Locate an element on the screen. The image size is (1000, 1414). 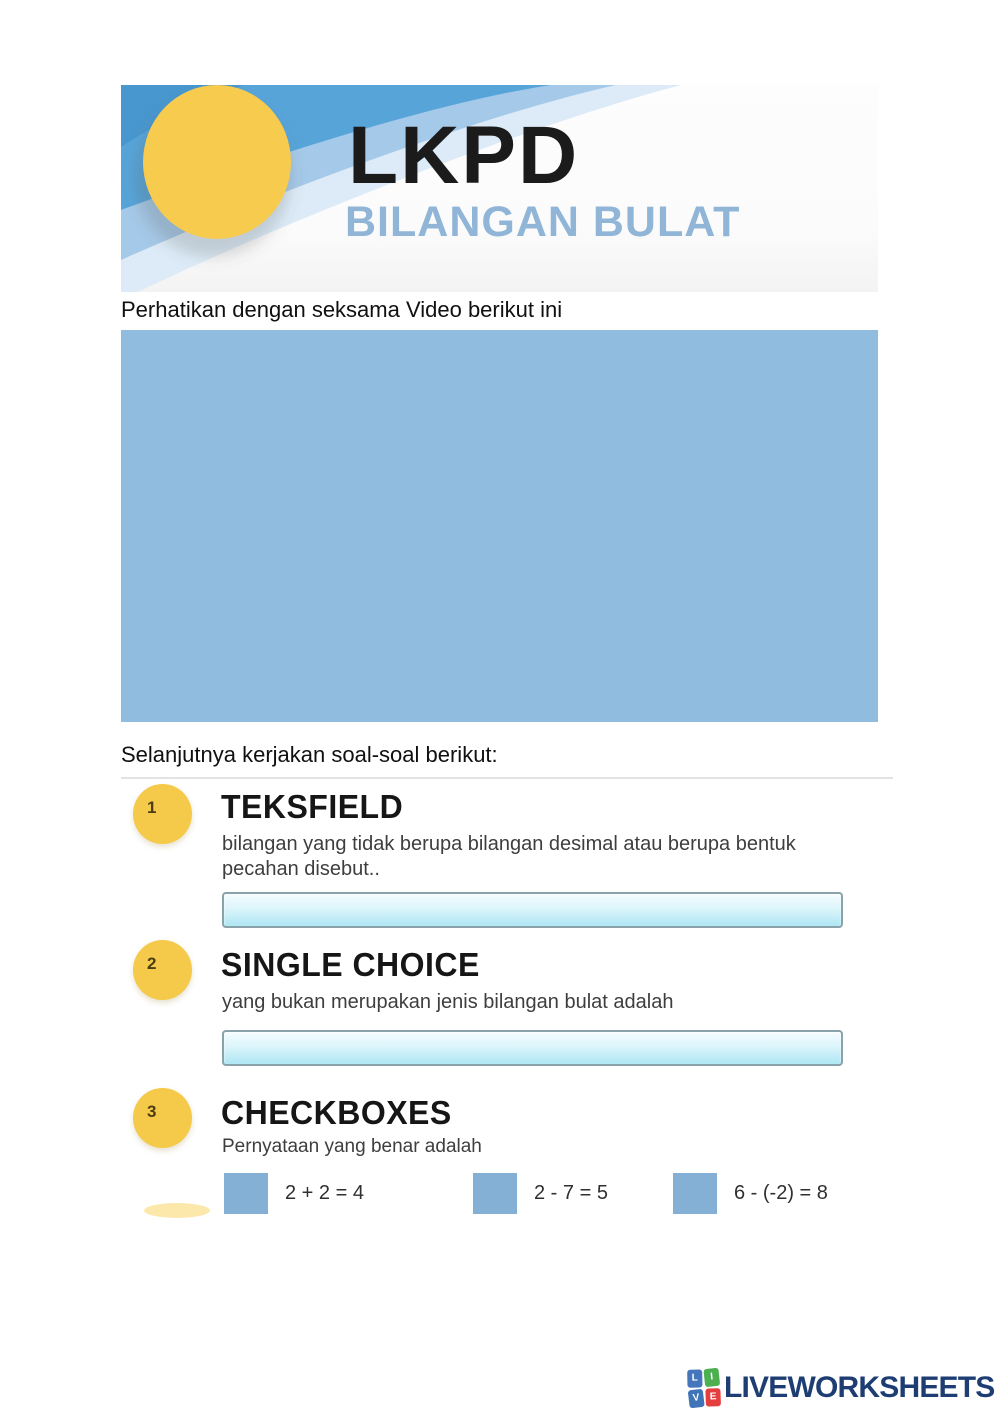
worksheet-subtitle: BILANGAN BULAT is located at coordinates (543, 222).